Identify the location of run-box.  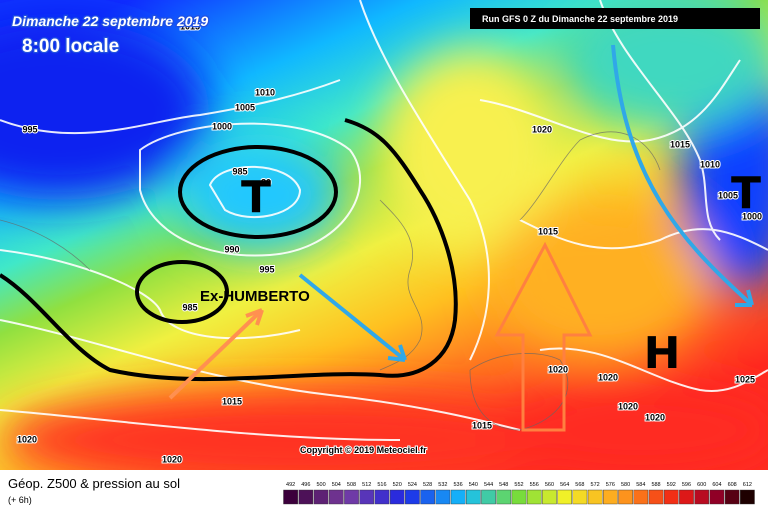
(615, 18).